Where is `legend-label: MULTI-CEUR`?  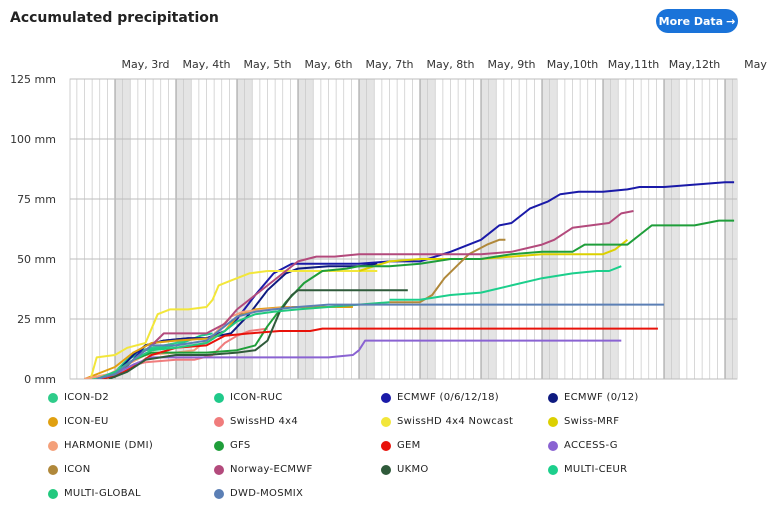 legend-label: MULTI-CEUR is located at coordinates (596, 469).